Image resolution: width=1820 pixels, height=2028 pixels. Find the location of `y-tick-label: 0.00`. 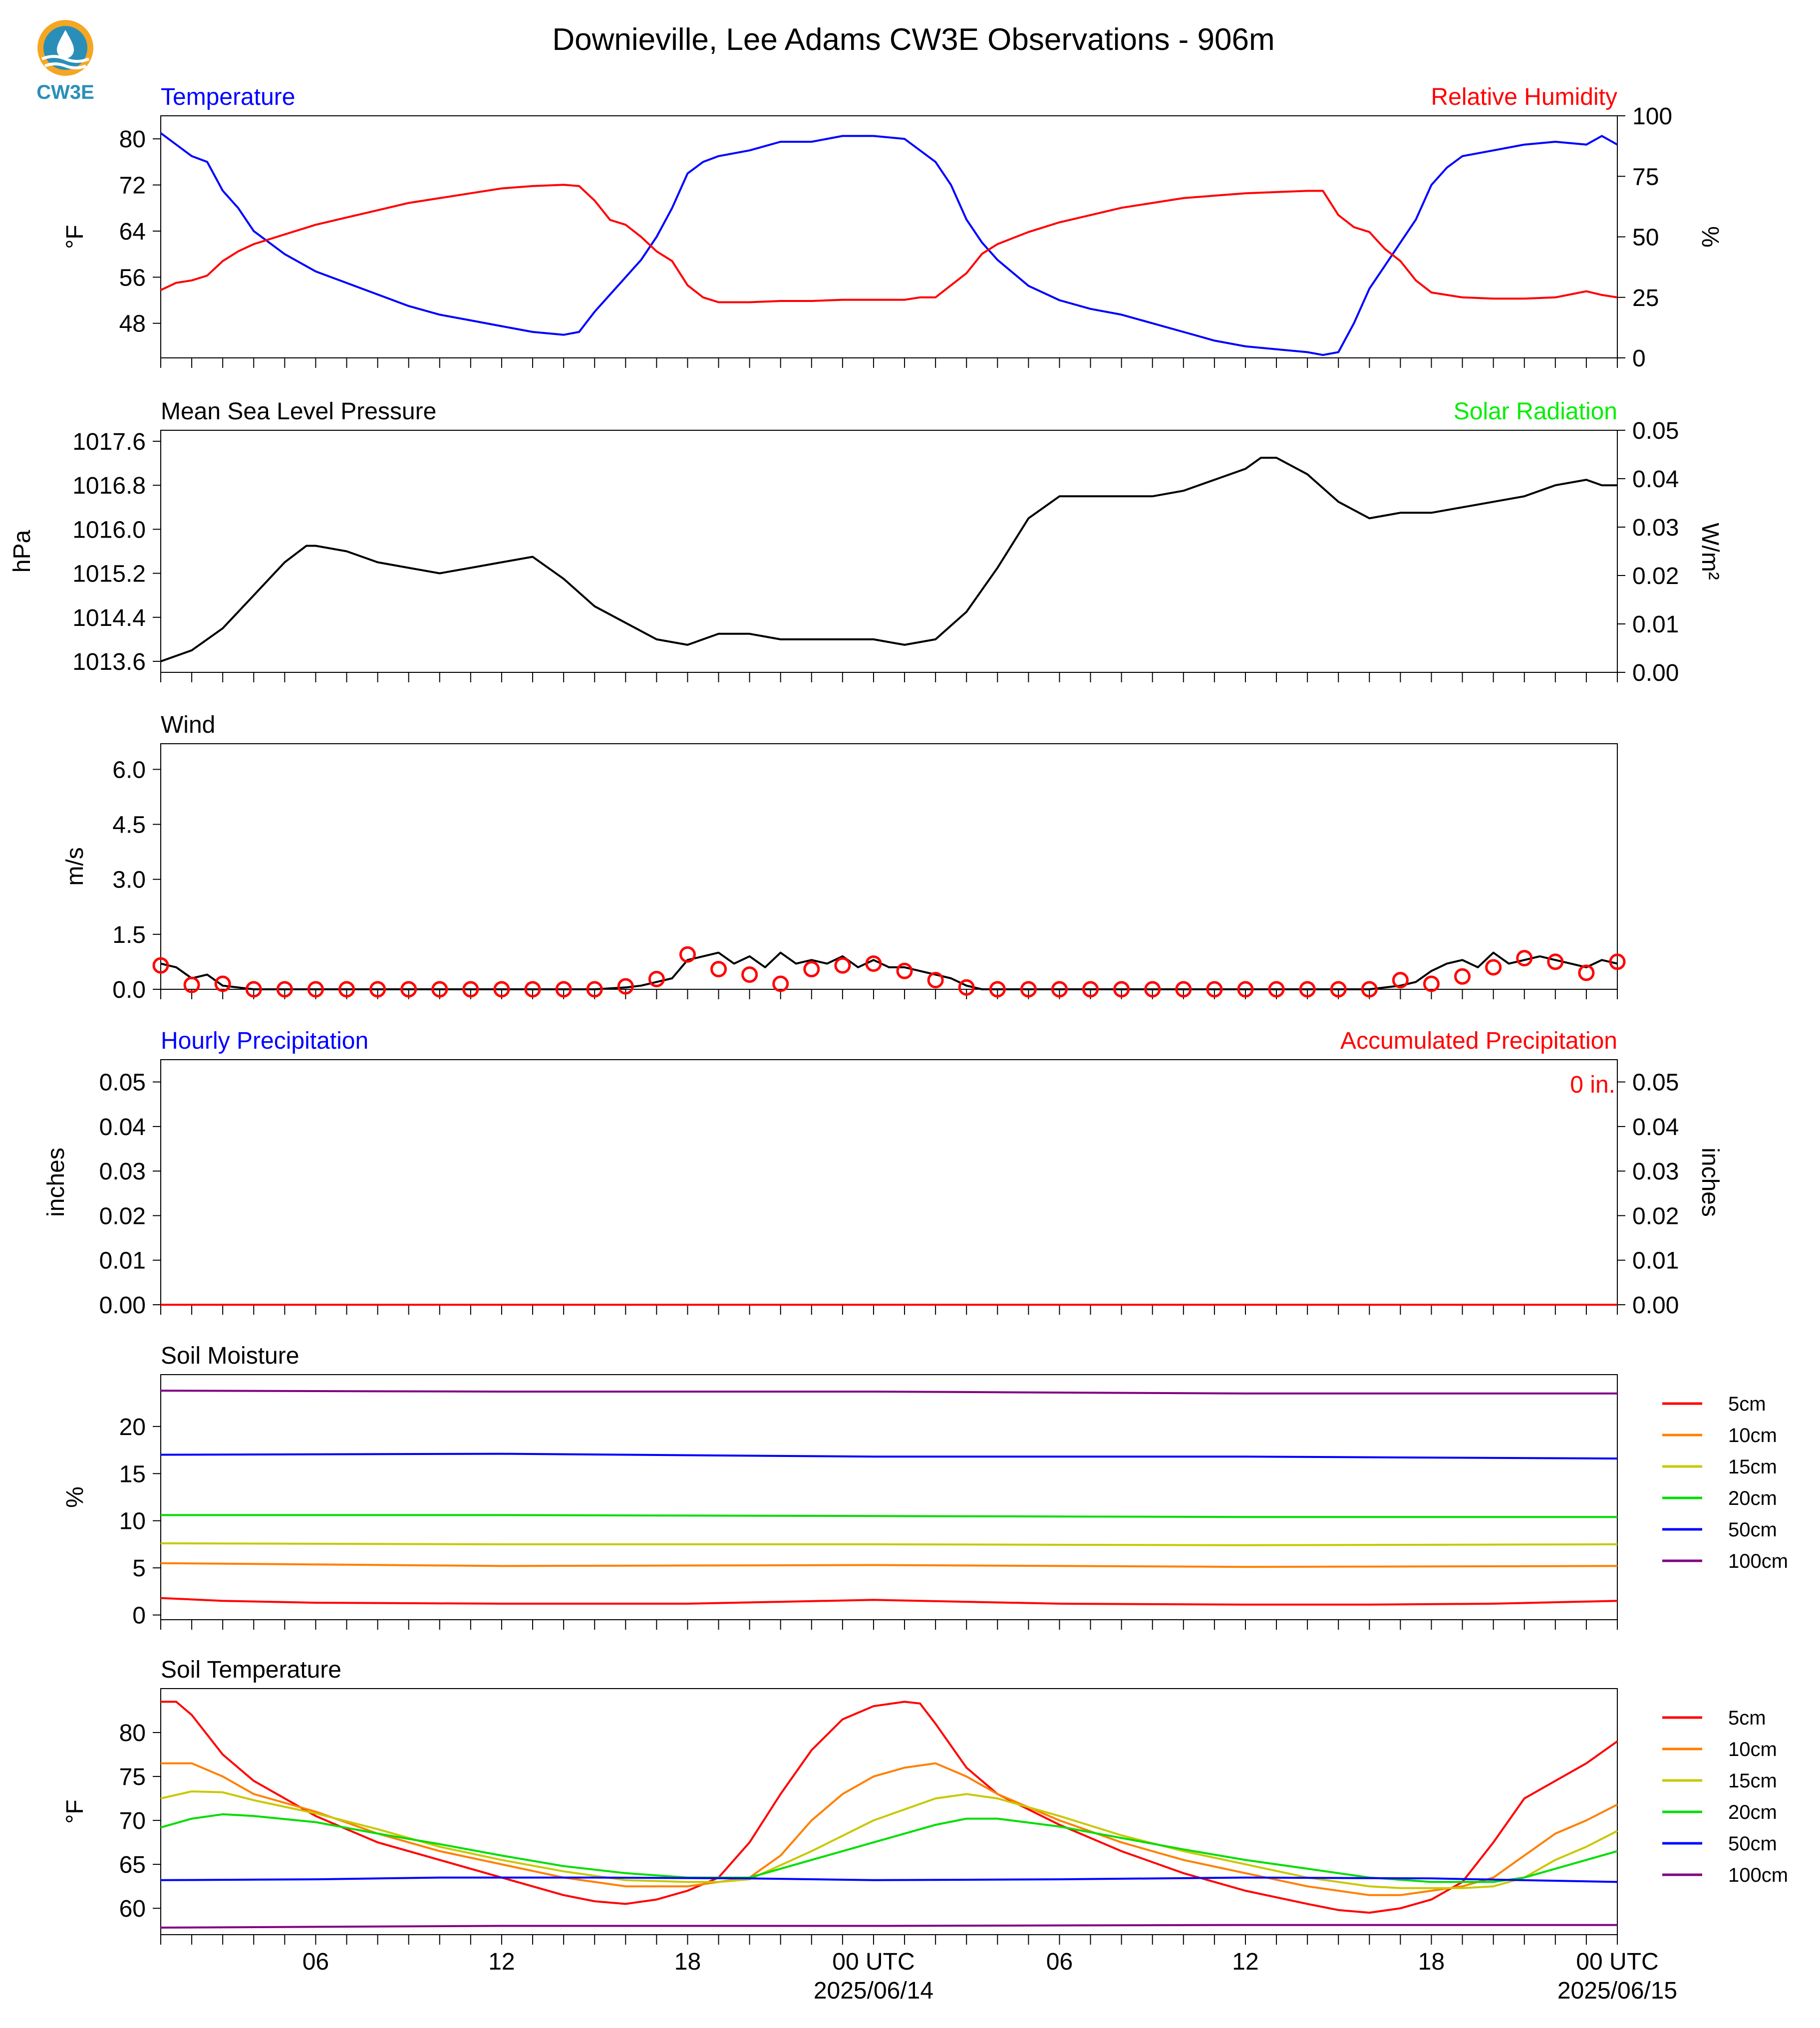

y-tick-label: 0.00 is located at coordinates (122, 1305).